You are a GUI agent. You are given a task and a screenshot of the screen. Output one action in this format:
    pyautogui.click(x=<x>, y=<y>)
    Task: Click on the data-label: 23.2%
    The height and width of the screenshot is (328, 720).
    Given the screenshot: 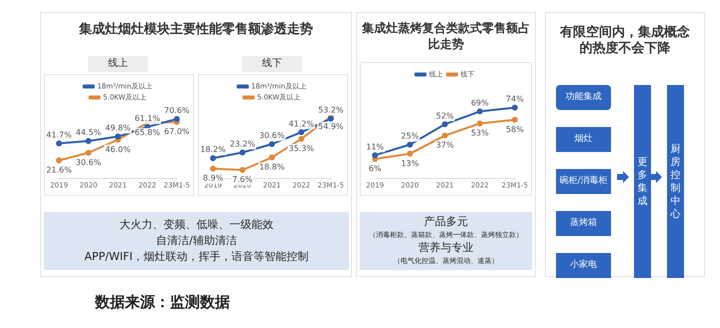 What is the action you would take?
    pyautogui.click(x=243, y=144)
    